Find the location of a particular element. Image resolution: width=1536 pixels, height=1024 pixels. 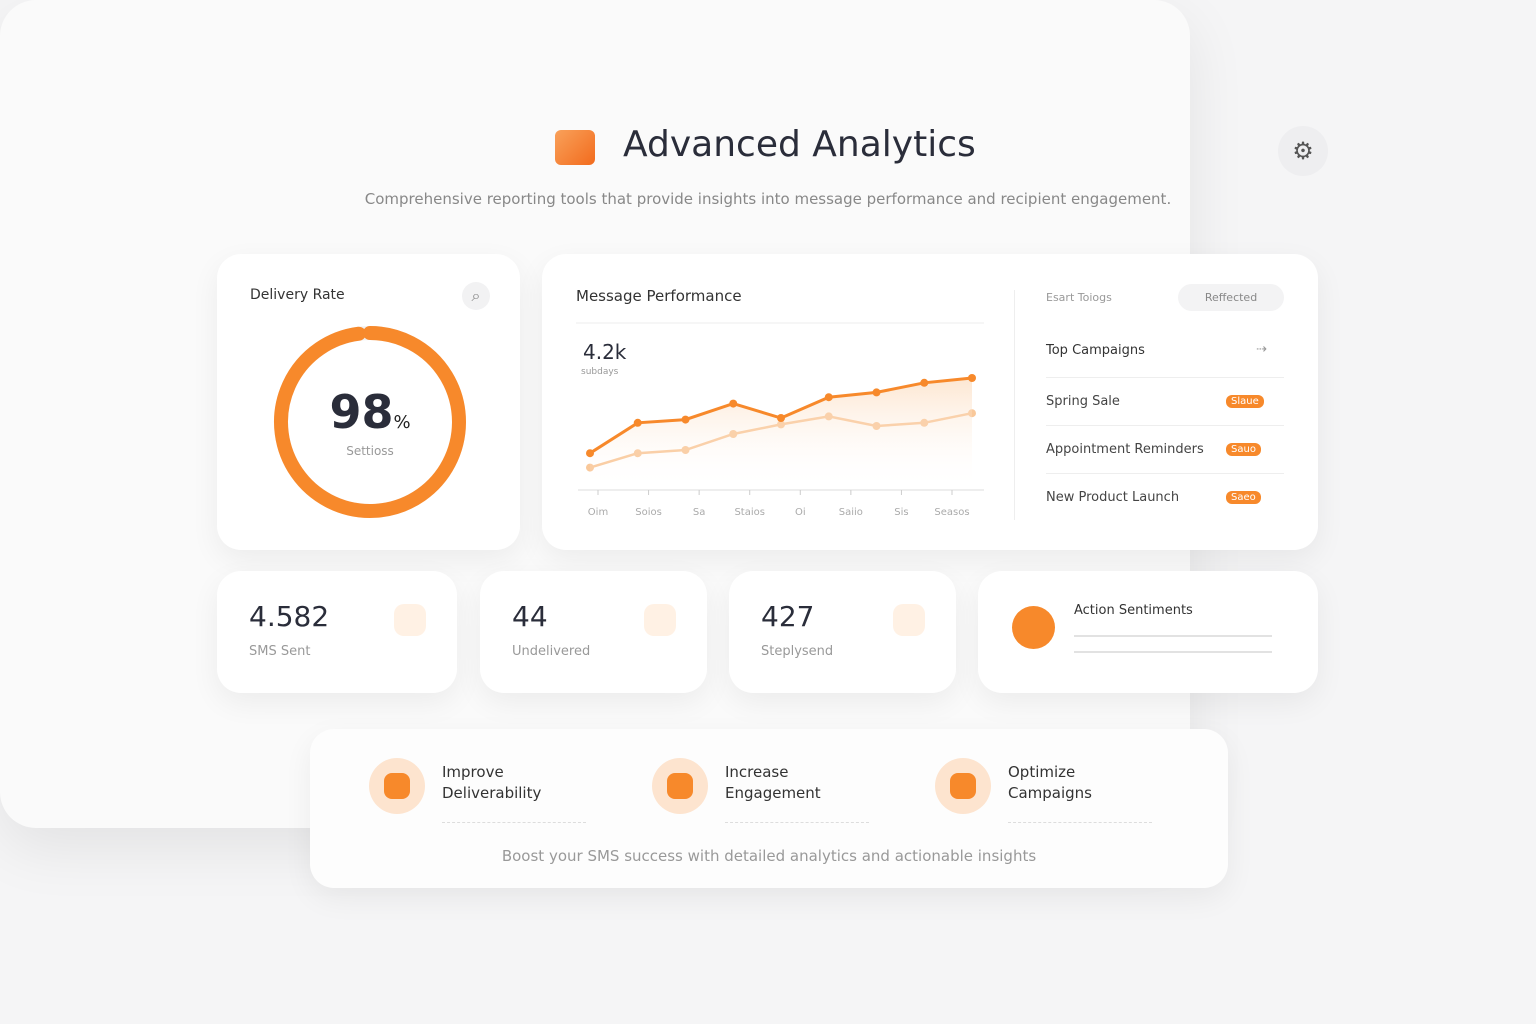

tab: Reffected is located at coordinates (1231, 297).